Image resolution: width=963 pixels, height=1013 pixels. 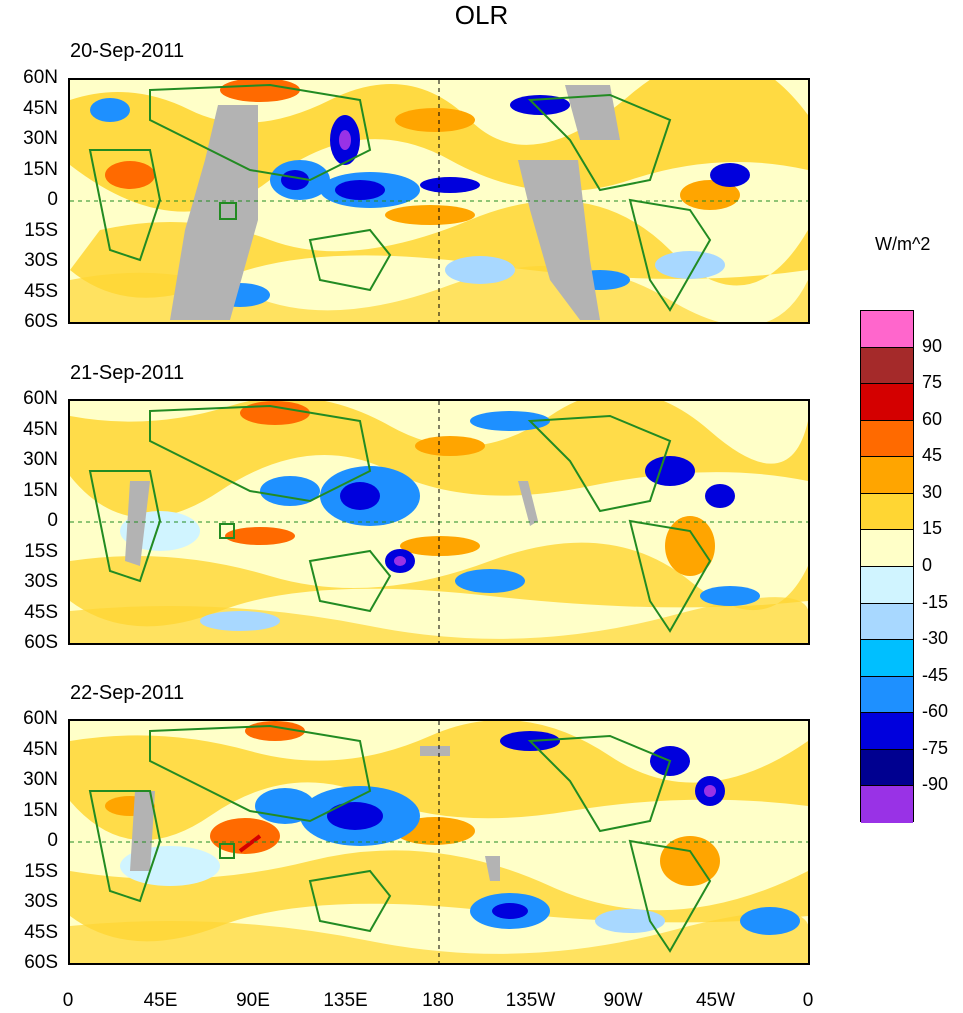 I want to click on colorbar-label: 60, so click(x=932, y=418).